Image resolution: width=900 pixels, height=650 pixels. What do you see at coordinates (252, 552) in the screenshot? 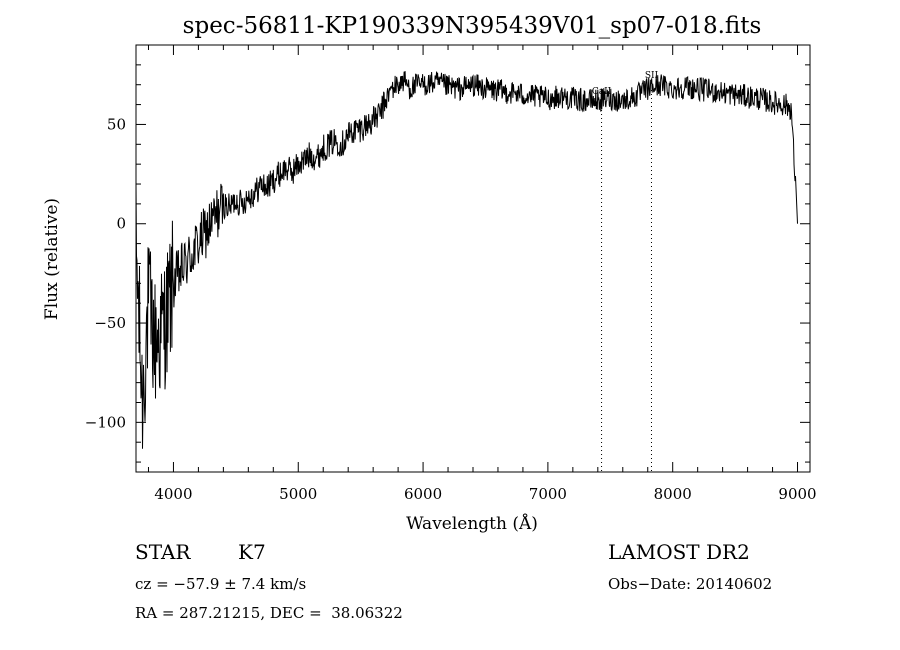
I see `spectral-subclass: K7` at bounding box center [252, 552].